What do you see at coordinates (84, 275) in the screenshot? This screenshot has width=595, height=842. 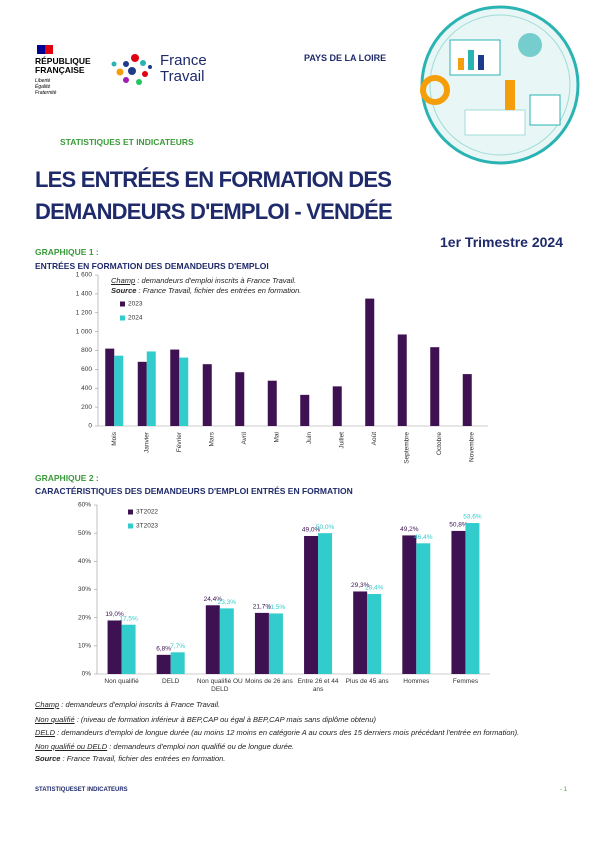 I see `y-tick-label: 1 600` at bounding box center [84, 275].